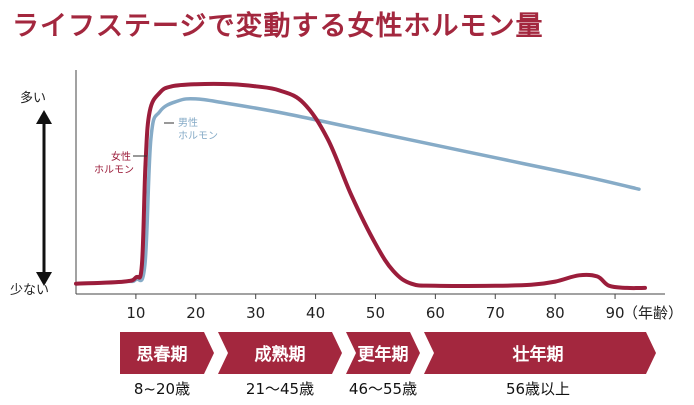  I want to click on chart-title: ライフステージで変動する女性ホルモン量, so click(278, 26).